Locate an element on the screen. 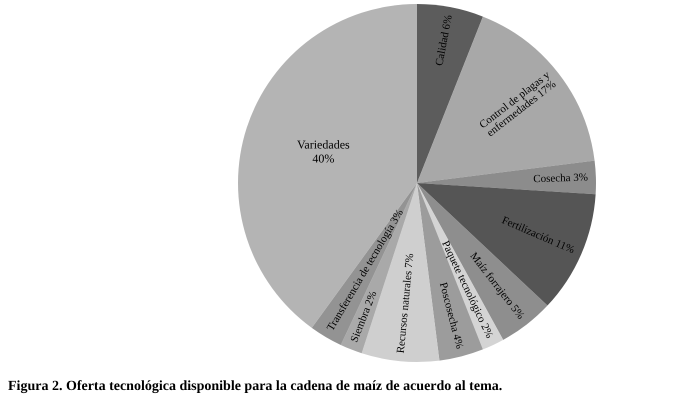 This screenshot has height=406, width=691. slice-label: Recursos naturales 7% is located at coordinates (405, 303).